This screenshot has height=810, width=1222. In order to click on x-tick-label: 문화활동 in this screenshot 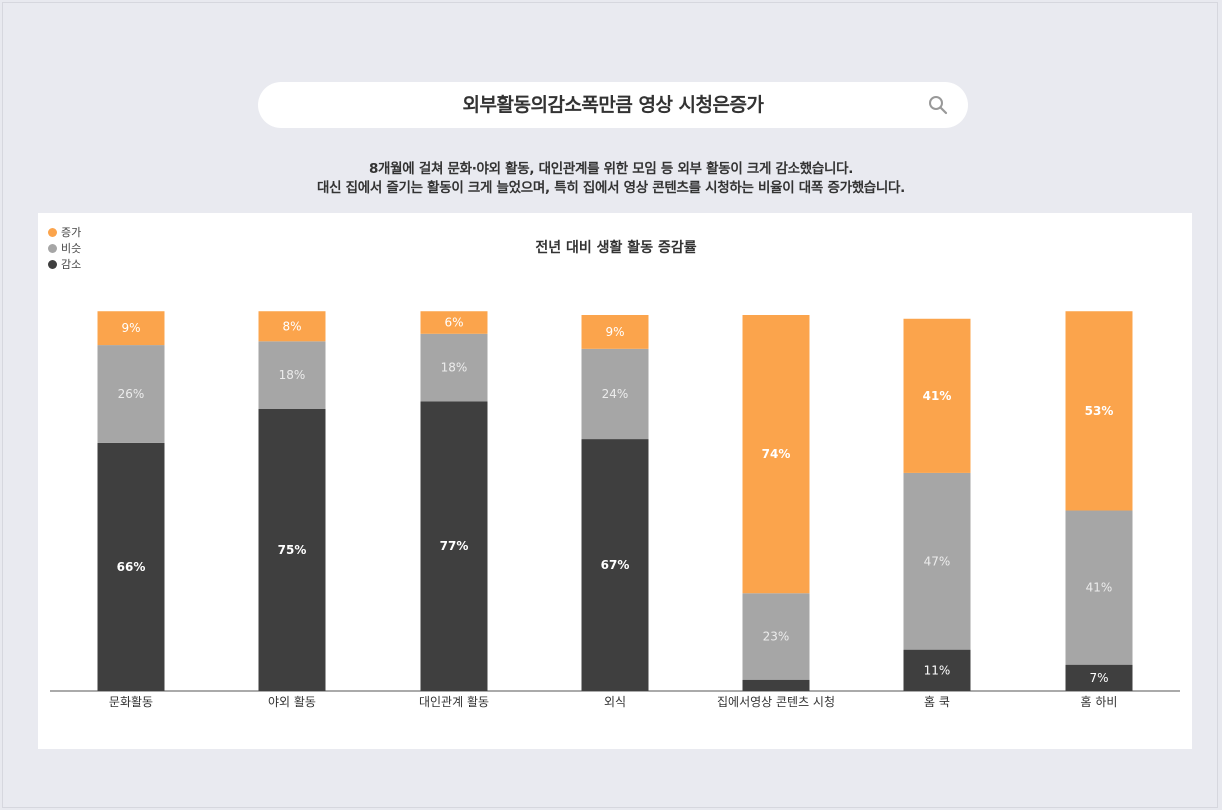, I will do `click(131, 702)`.